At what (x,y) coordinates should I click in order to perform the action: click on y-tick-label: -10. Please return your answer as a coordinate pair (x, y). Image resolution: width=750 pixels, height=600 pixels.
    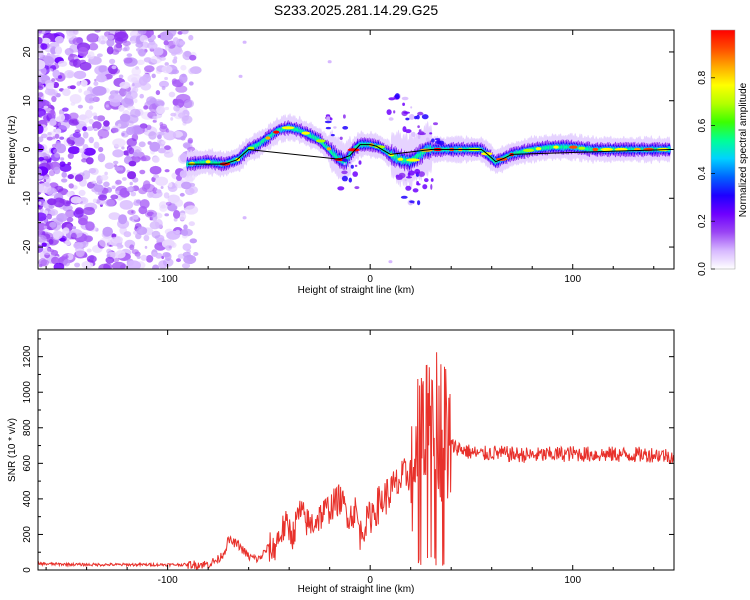
    Looking at the image, I should click on (27, 198).